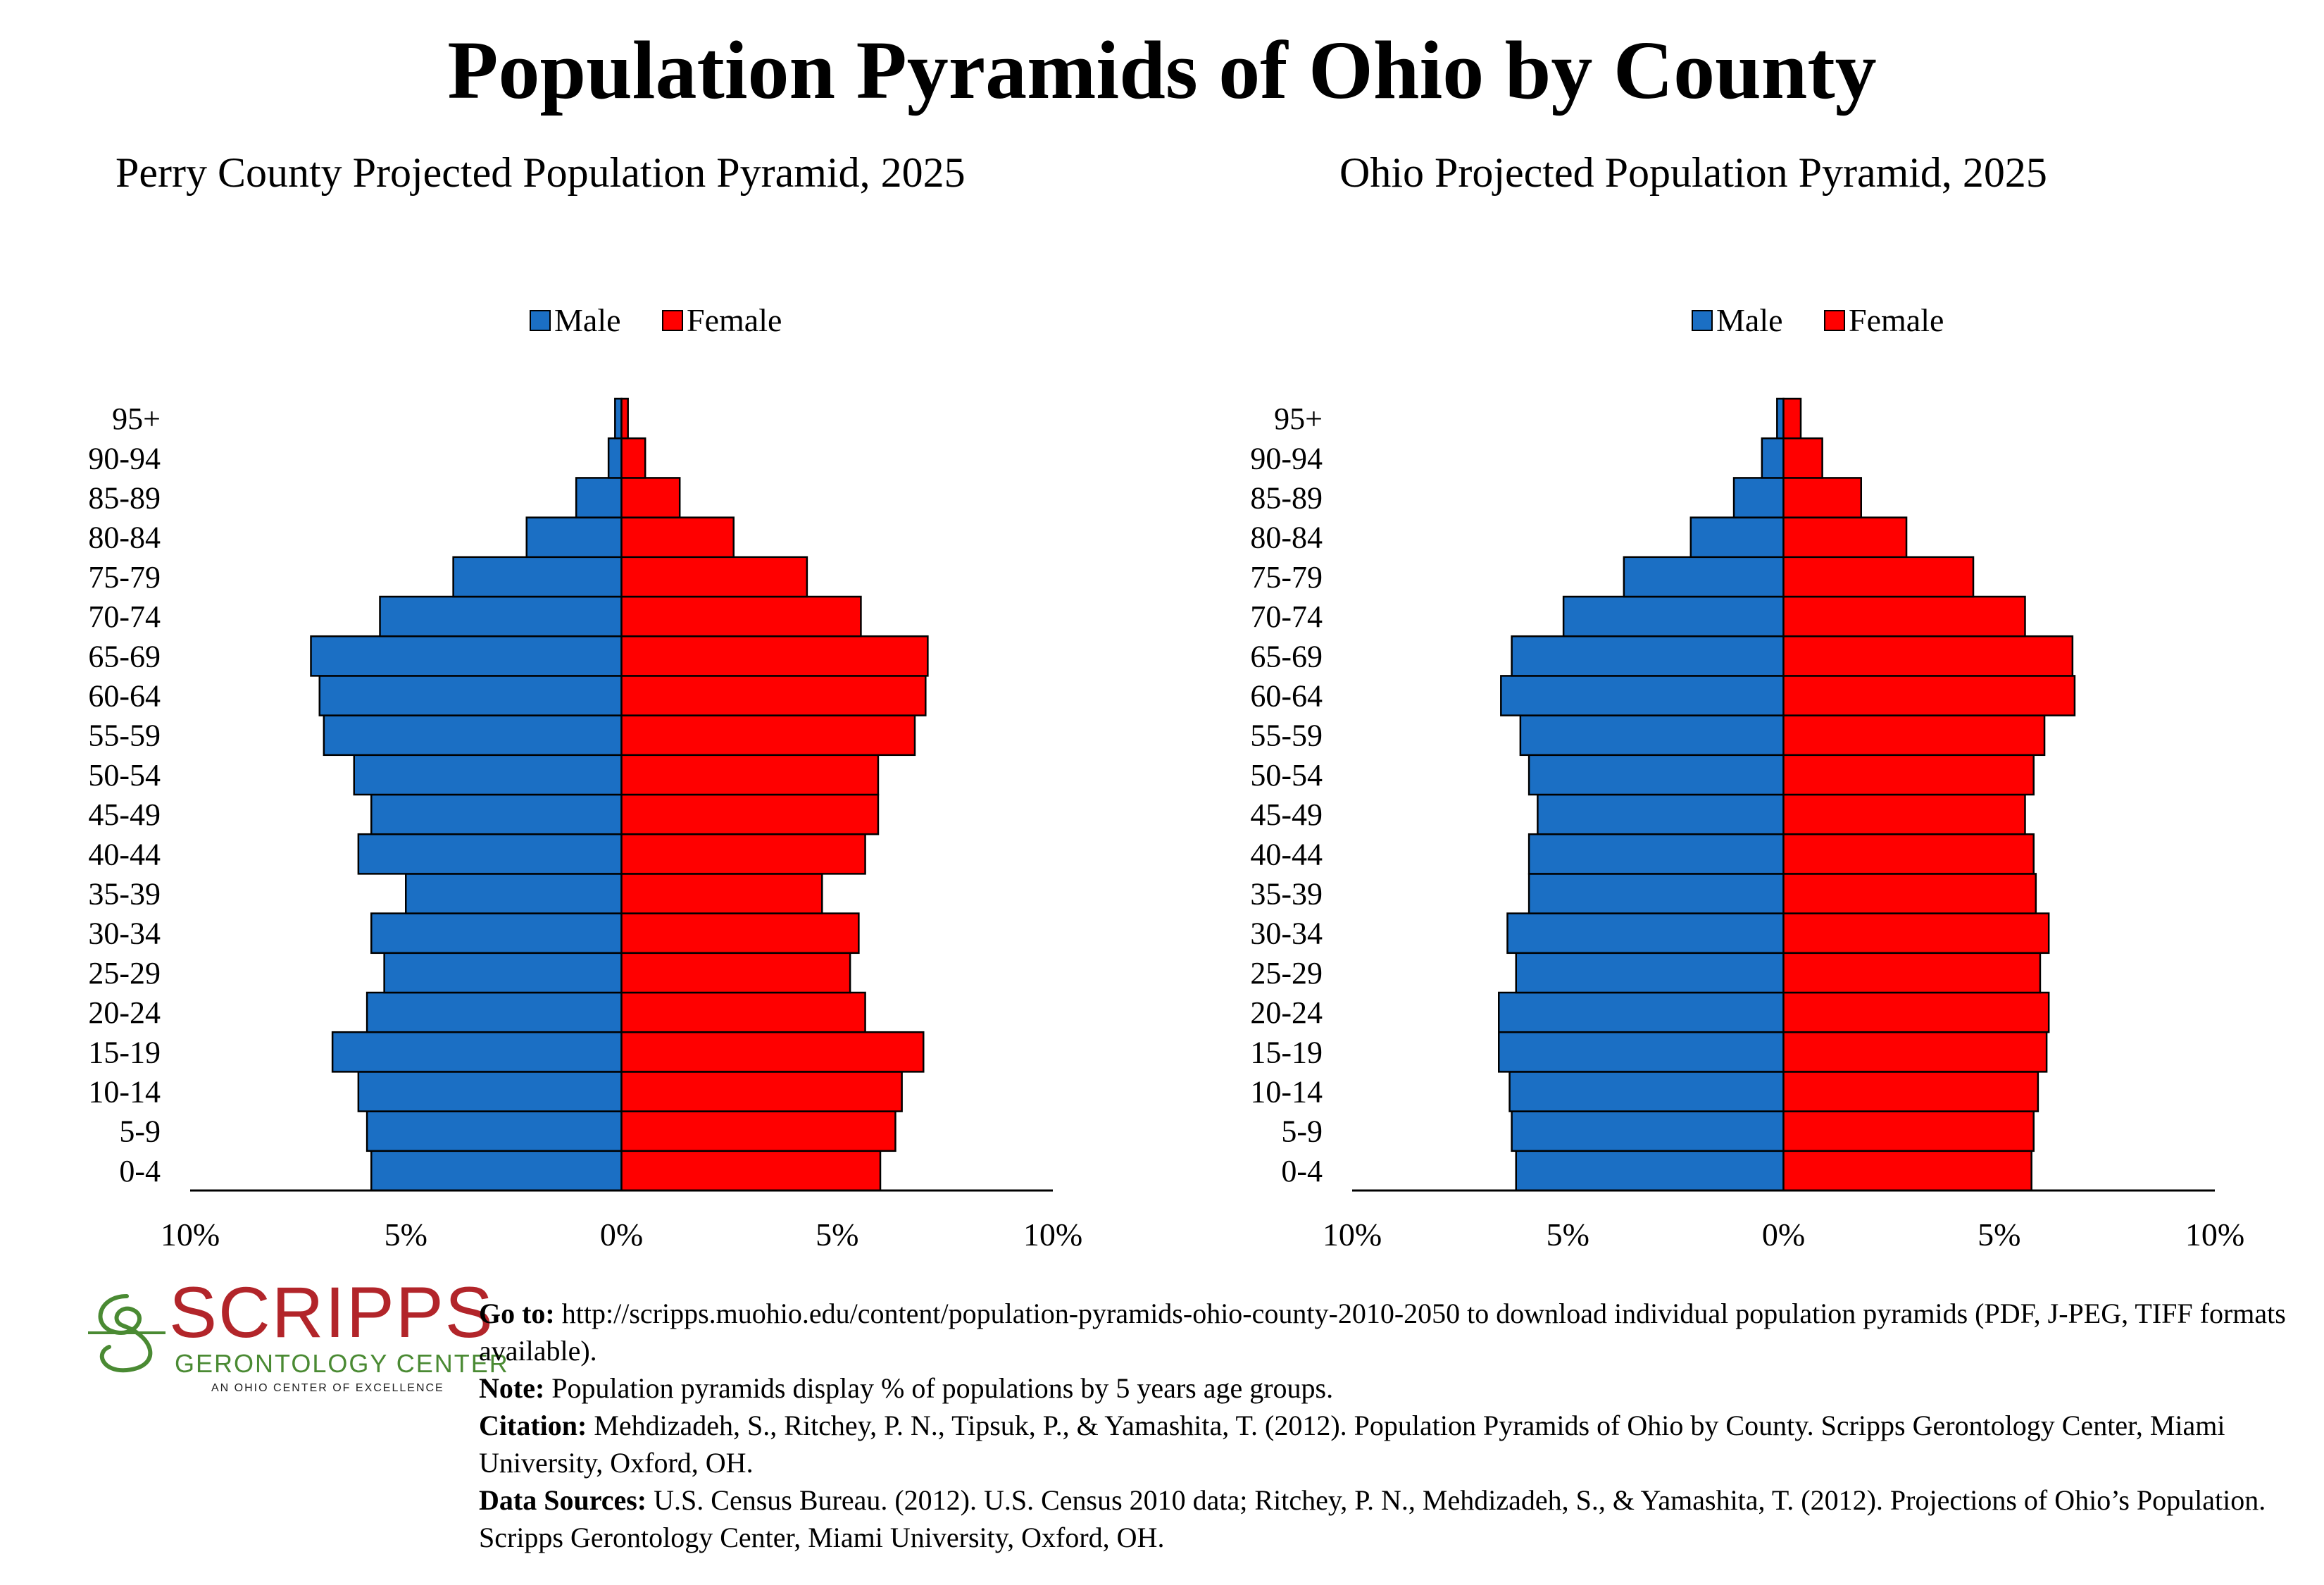  What do you see at coordinates (125, 736) in the screenshot?
I see `perry-age-label: 55-59` at bounding box center [125, 736].